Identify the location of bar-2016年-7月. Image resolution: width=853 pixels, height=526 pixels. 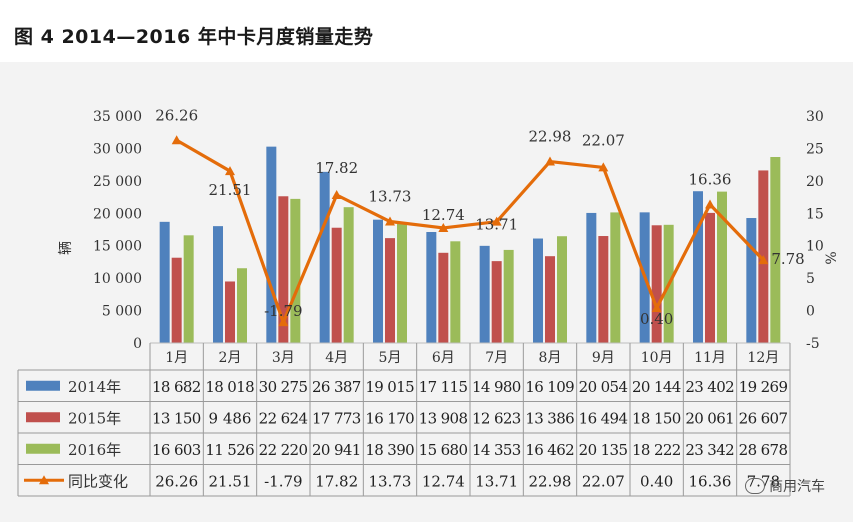
(508, 296).